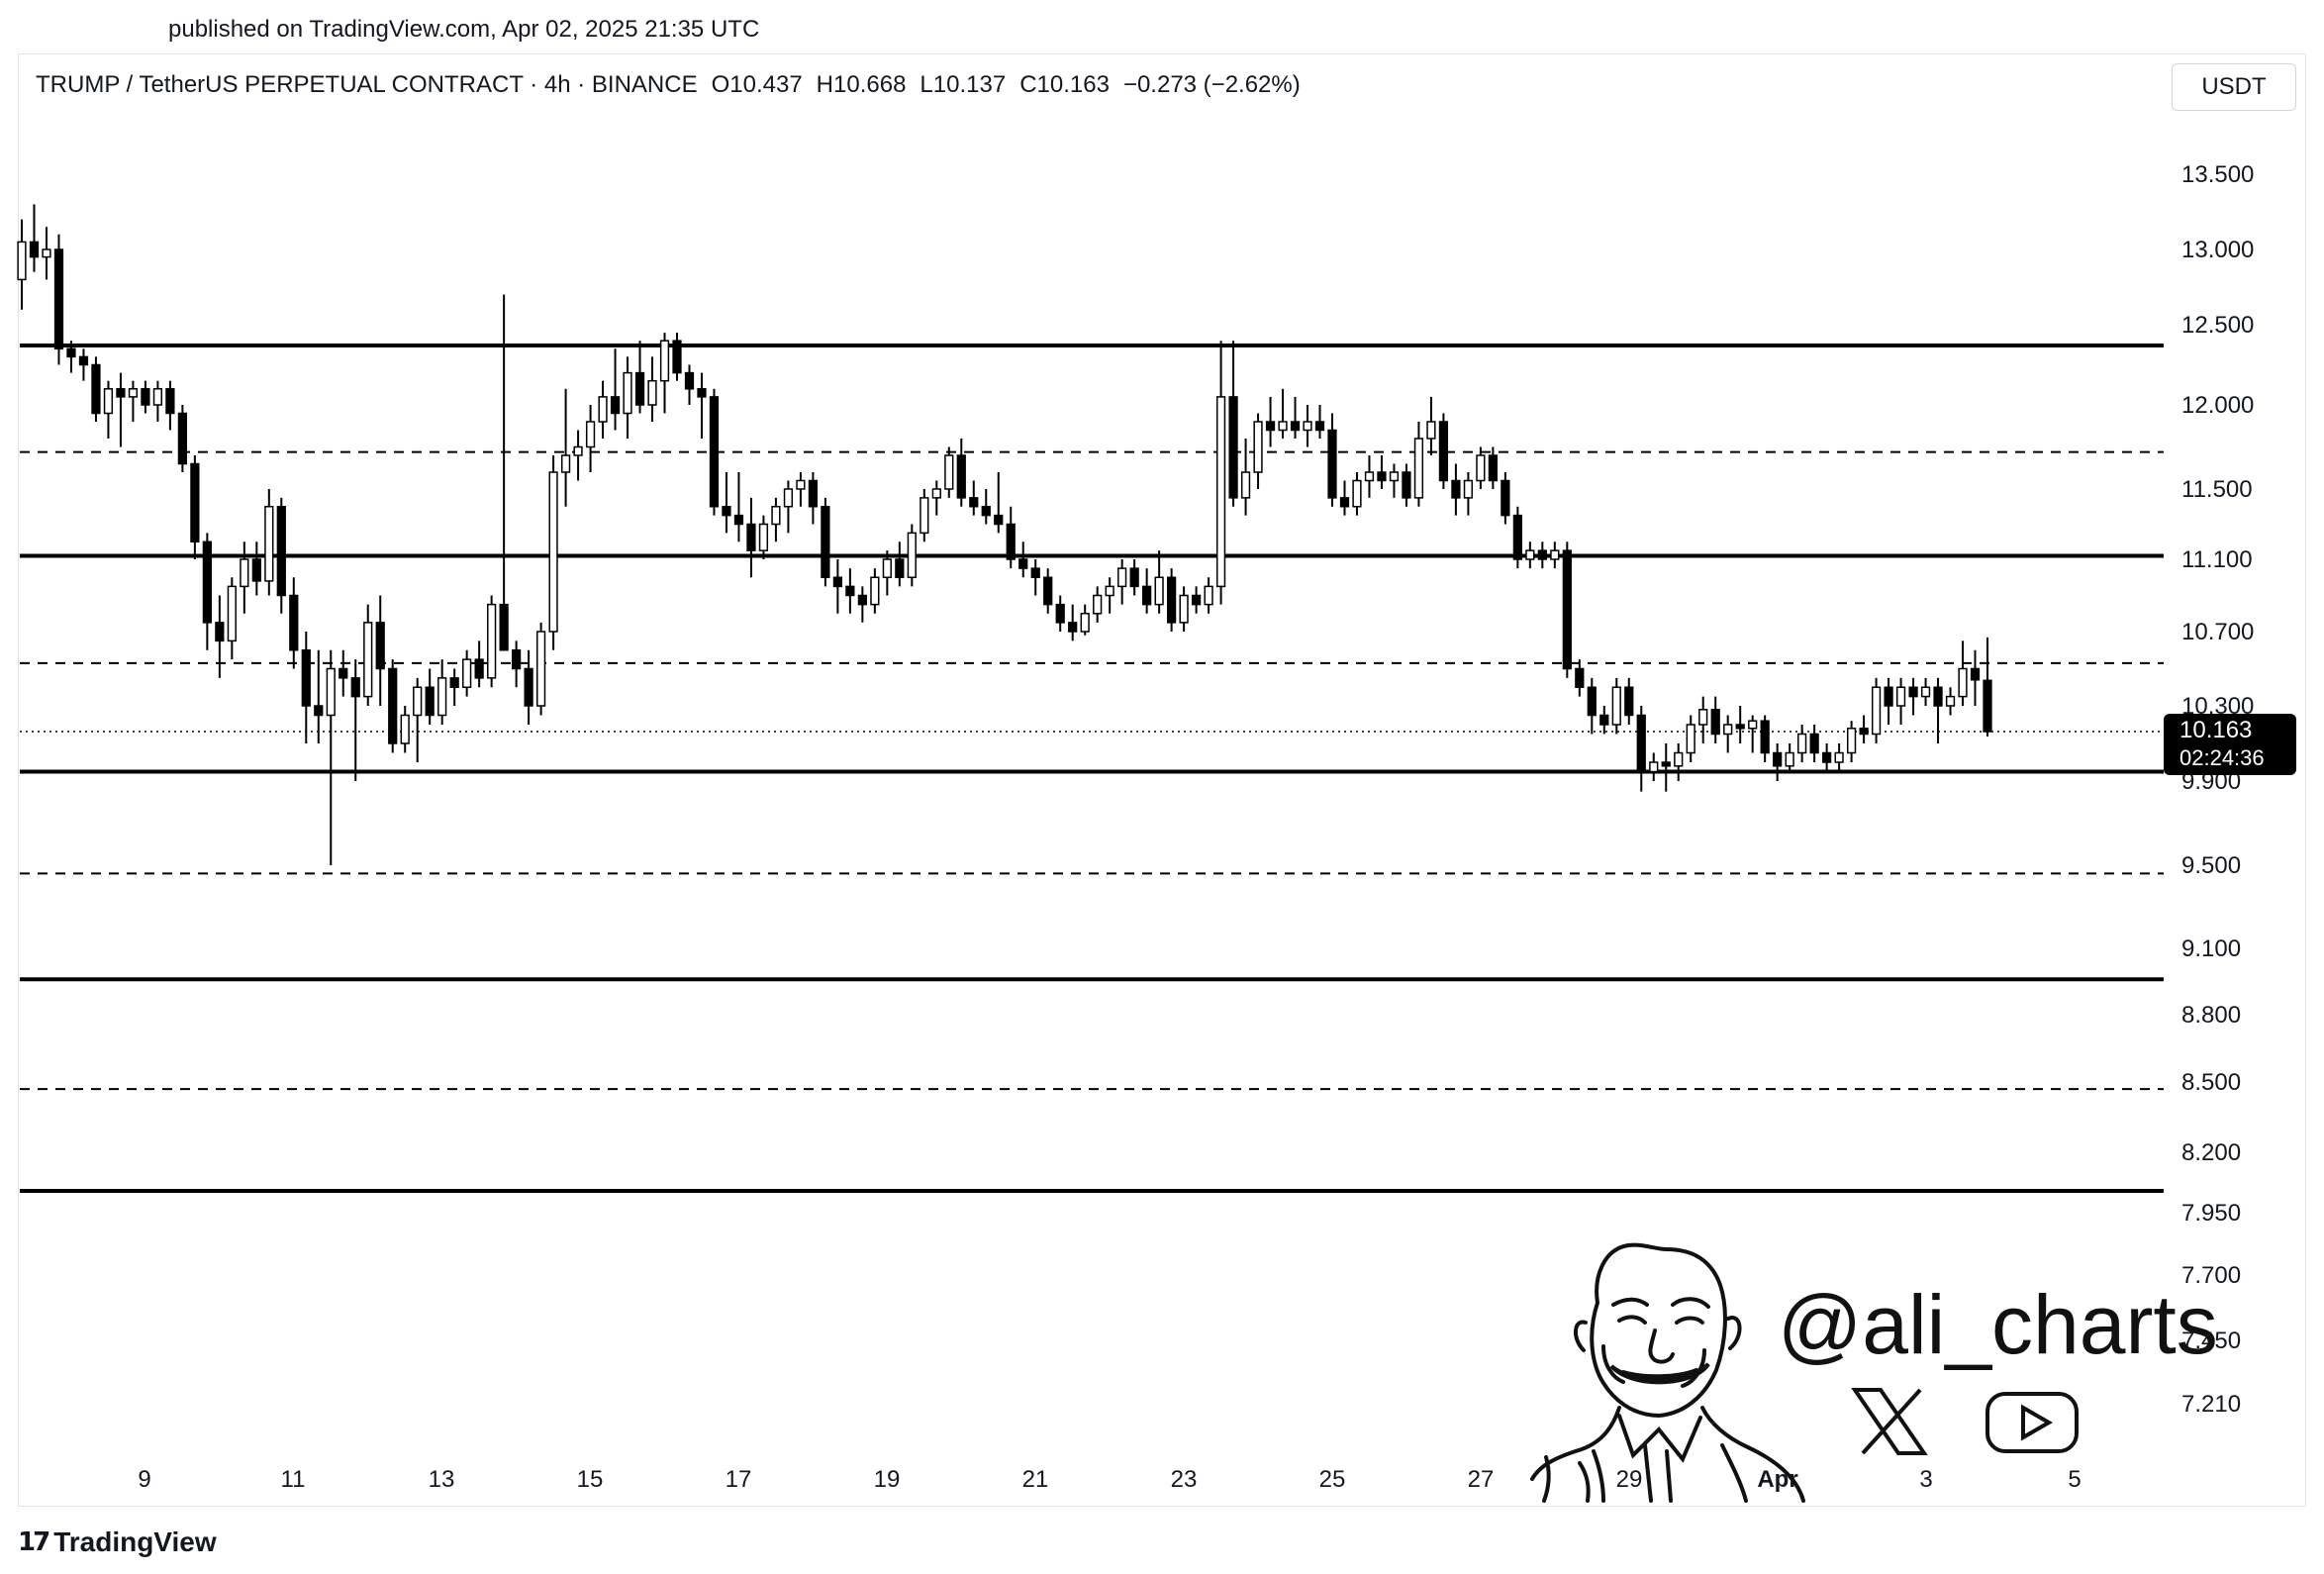  I want to click on x-logo-icon, so click(1890, 1422).